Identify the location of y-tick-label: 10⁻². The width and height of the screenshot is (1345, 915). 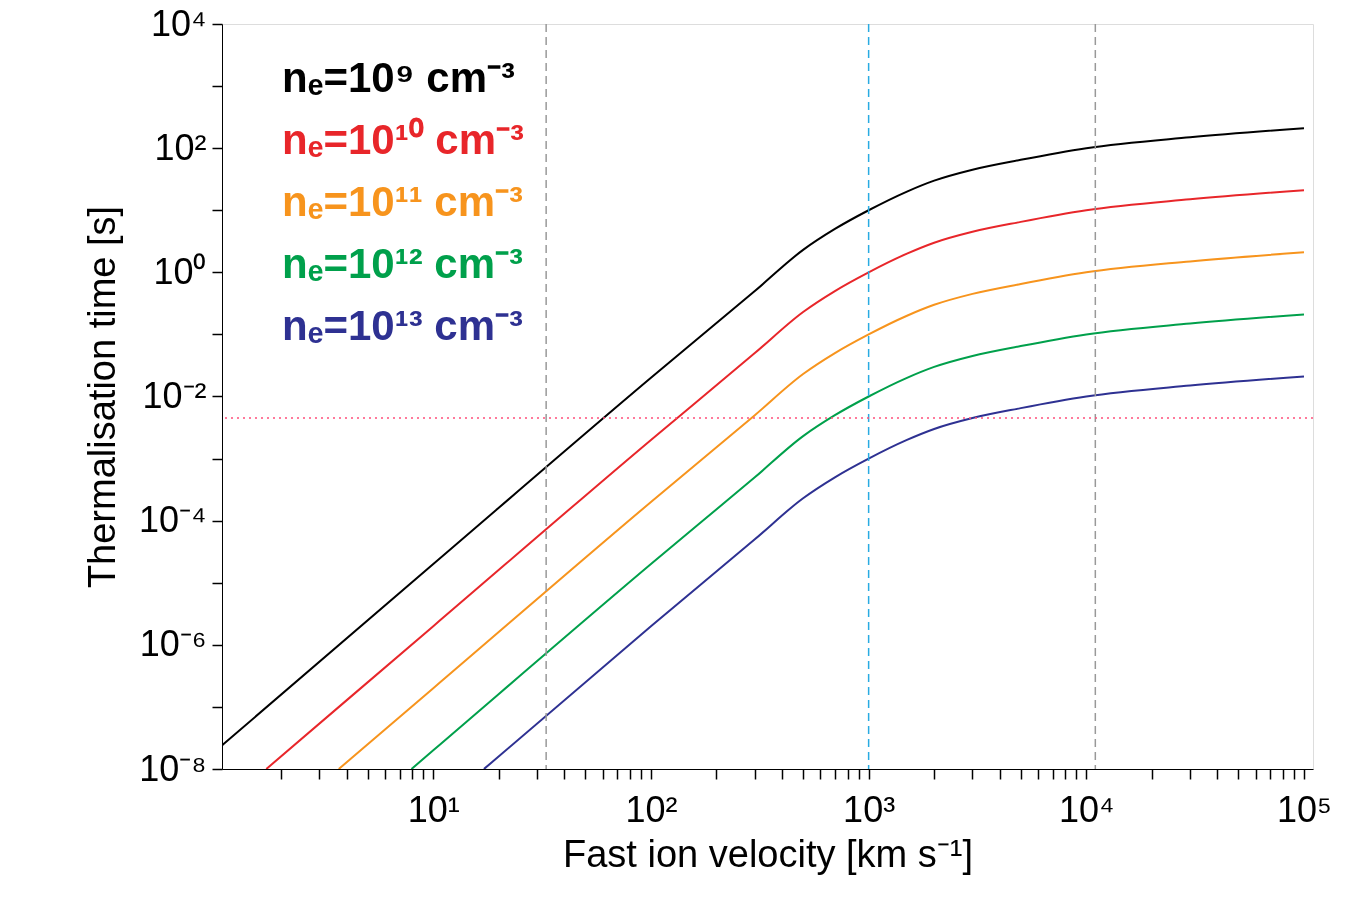
(174, 395).